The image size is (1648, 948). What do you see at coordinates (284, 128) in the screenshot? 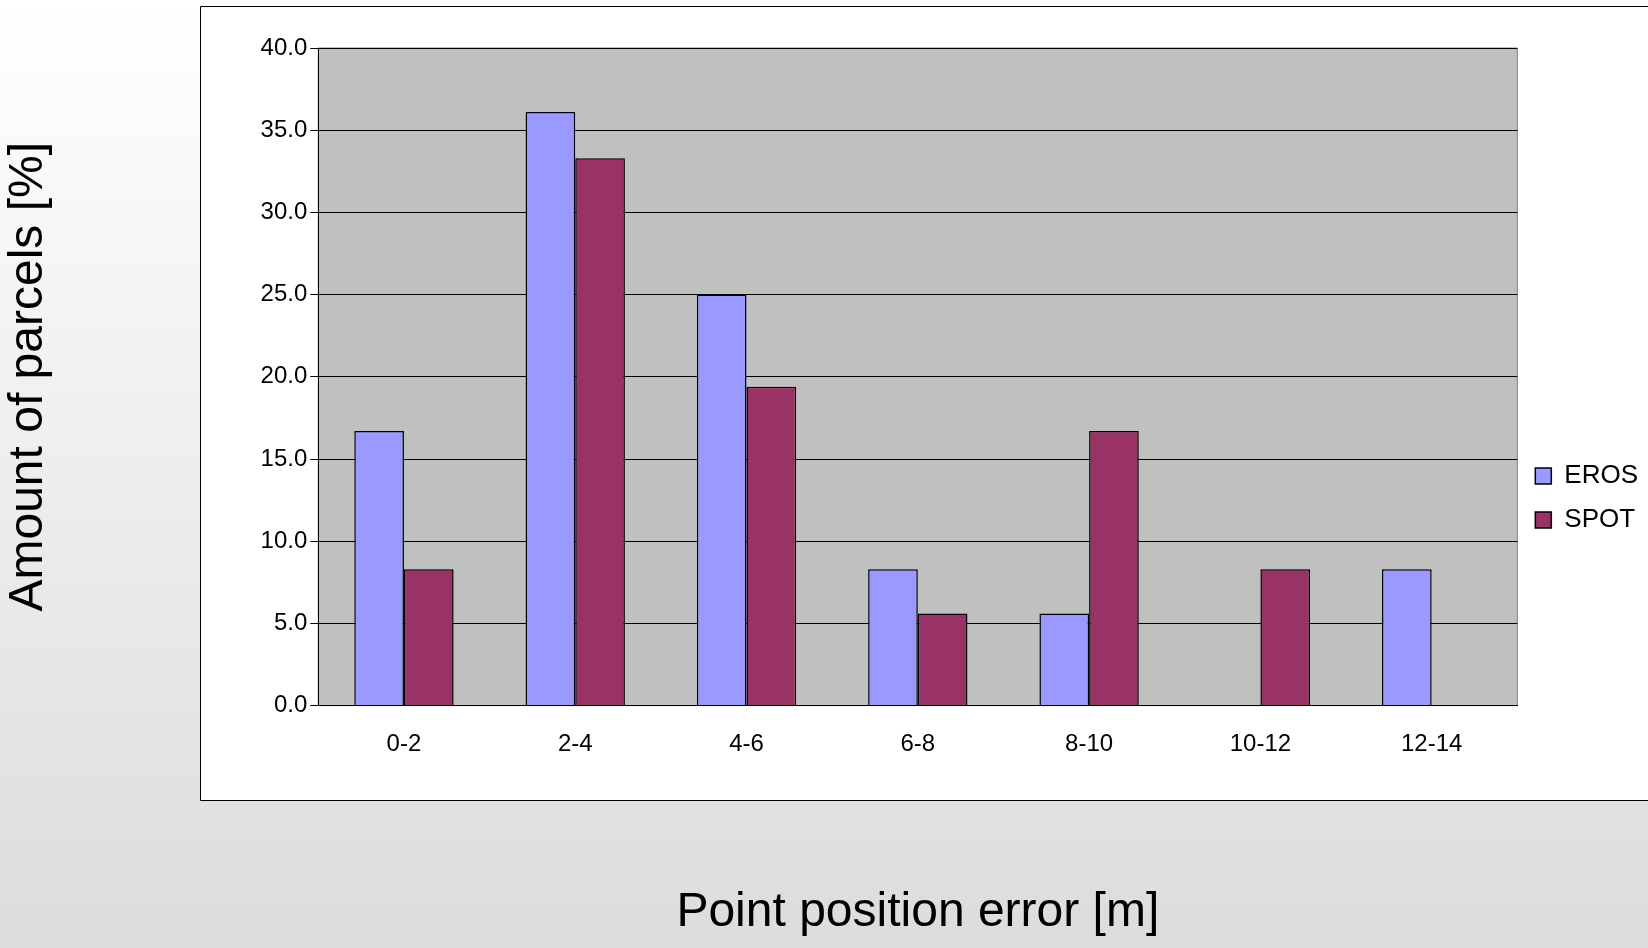
I see `y-tick-label: 35.0` at bounding box center [284, 128].